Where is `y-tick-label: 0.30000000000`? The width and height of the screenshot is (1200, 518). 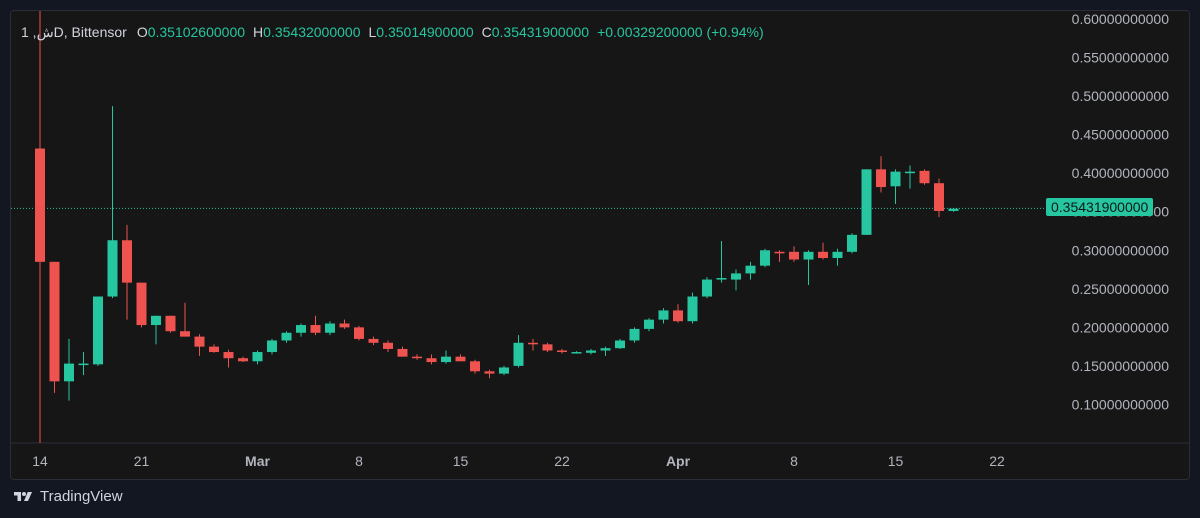 y-tick-label: 0.30000000000 is located at coordinates (1121, 250).